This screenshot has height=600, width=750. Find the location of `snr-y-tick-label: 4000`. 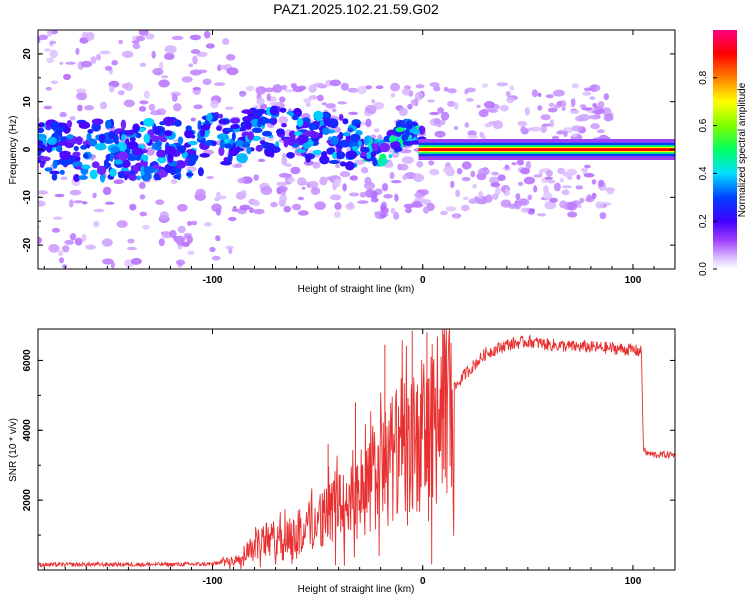

snr-y-tick-label: 4000 is located at coordinates (27, 430).